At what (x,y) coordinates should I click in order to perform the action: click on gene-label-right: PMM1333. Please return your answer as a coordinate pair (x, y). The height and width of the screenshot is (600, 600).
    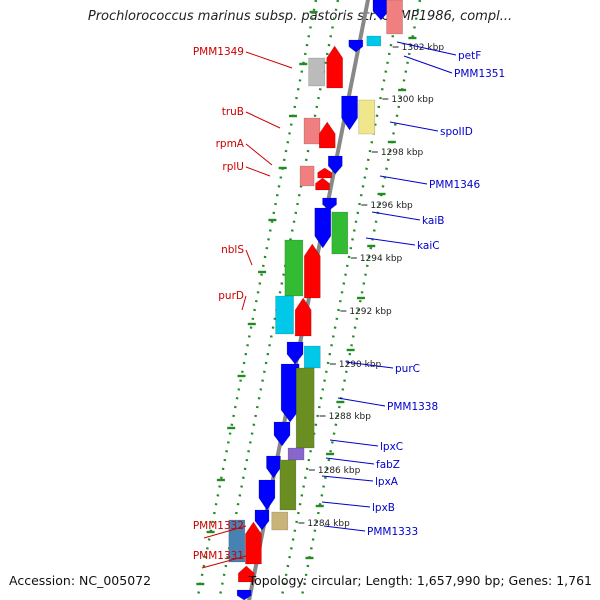
    Looking at the image, I should click on (392, 532).